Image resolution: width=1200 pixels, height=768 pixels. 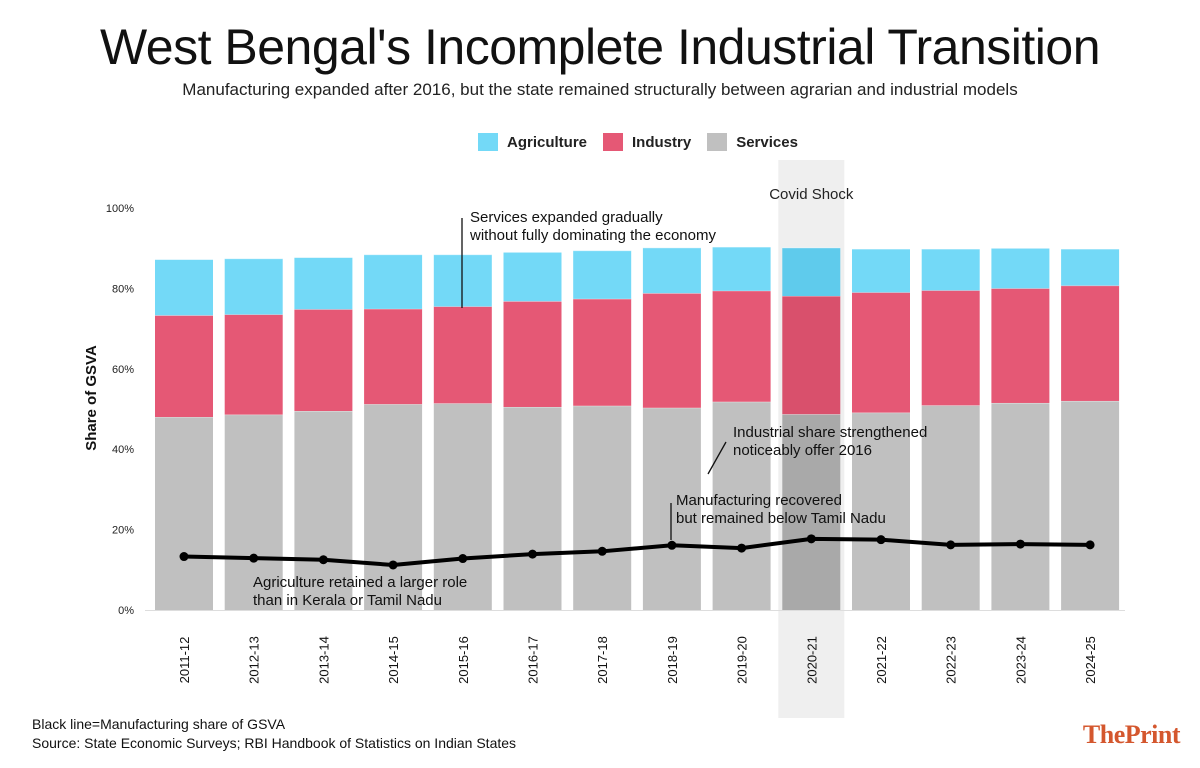 I want to click on x-tick-label-2016-17: 2016-17, so click(x=533, y=660).